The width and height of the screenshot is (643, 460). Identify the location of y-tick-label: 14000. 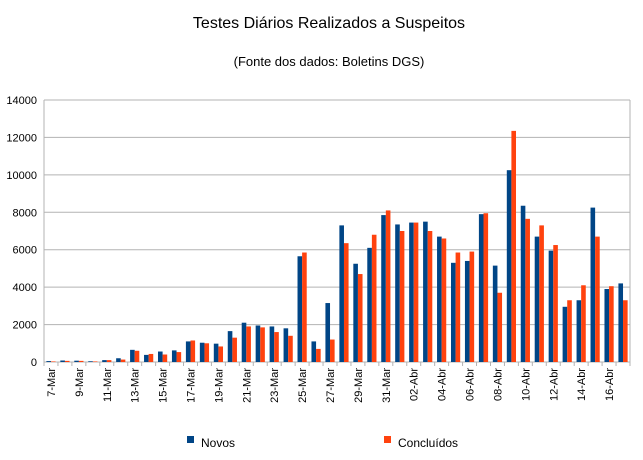
(21, 101).